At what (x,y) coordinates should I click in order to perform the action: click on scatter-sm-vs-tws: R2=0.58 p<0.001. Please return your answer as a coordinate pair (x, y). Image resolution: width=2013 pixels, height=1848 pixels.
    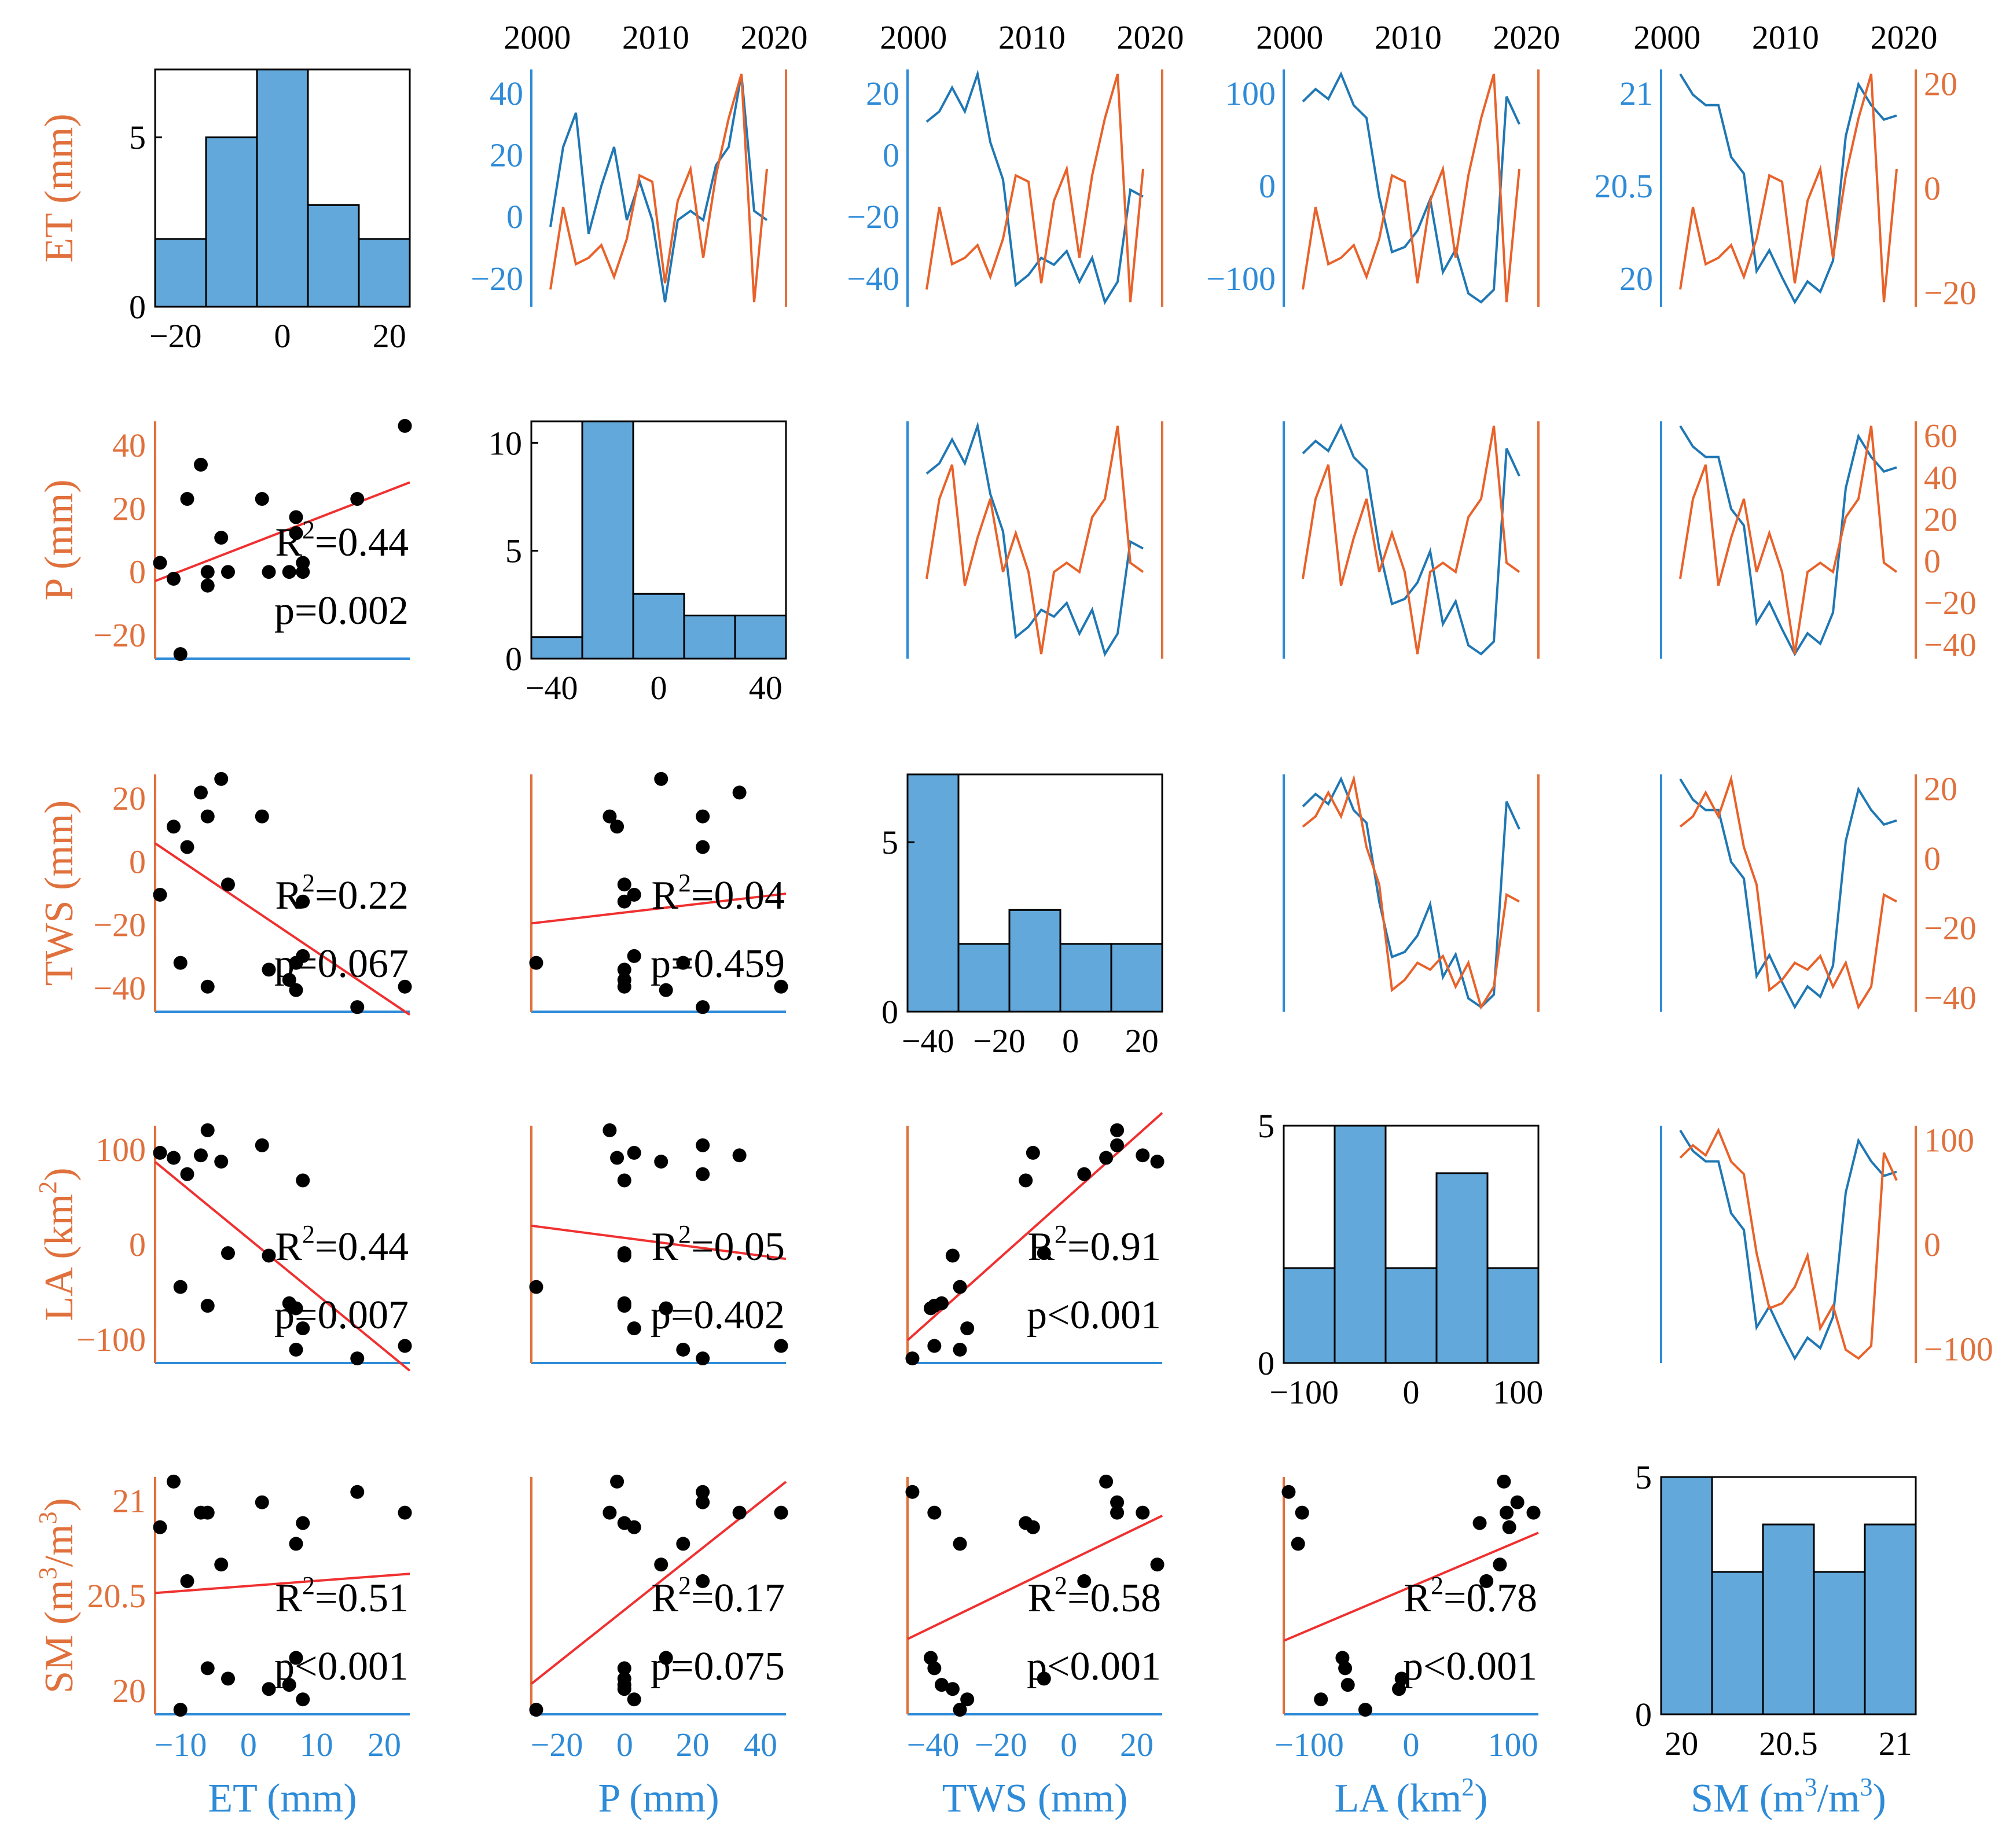
    Looking at the image, I should click on (1035, 1595).